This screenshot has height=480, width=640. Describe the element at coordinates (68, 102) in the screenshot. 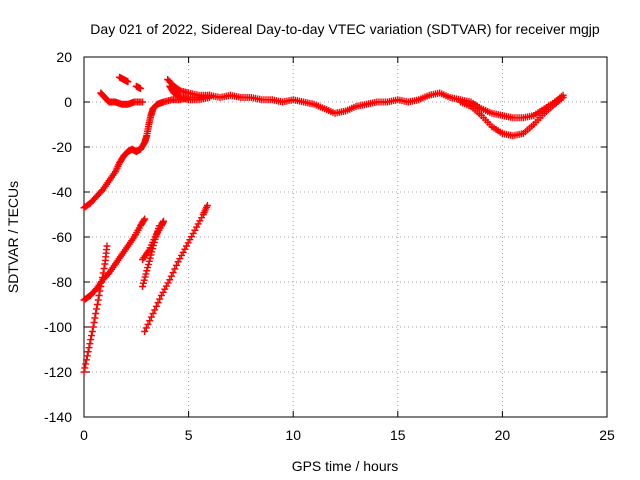

I see `y-tick-label: 0` at that location.